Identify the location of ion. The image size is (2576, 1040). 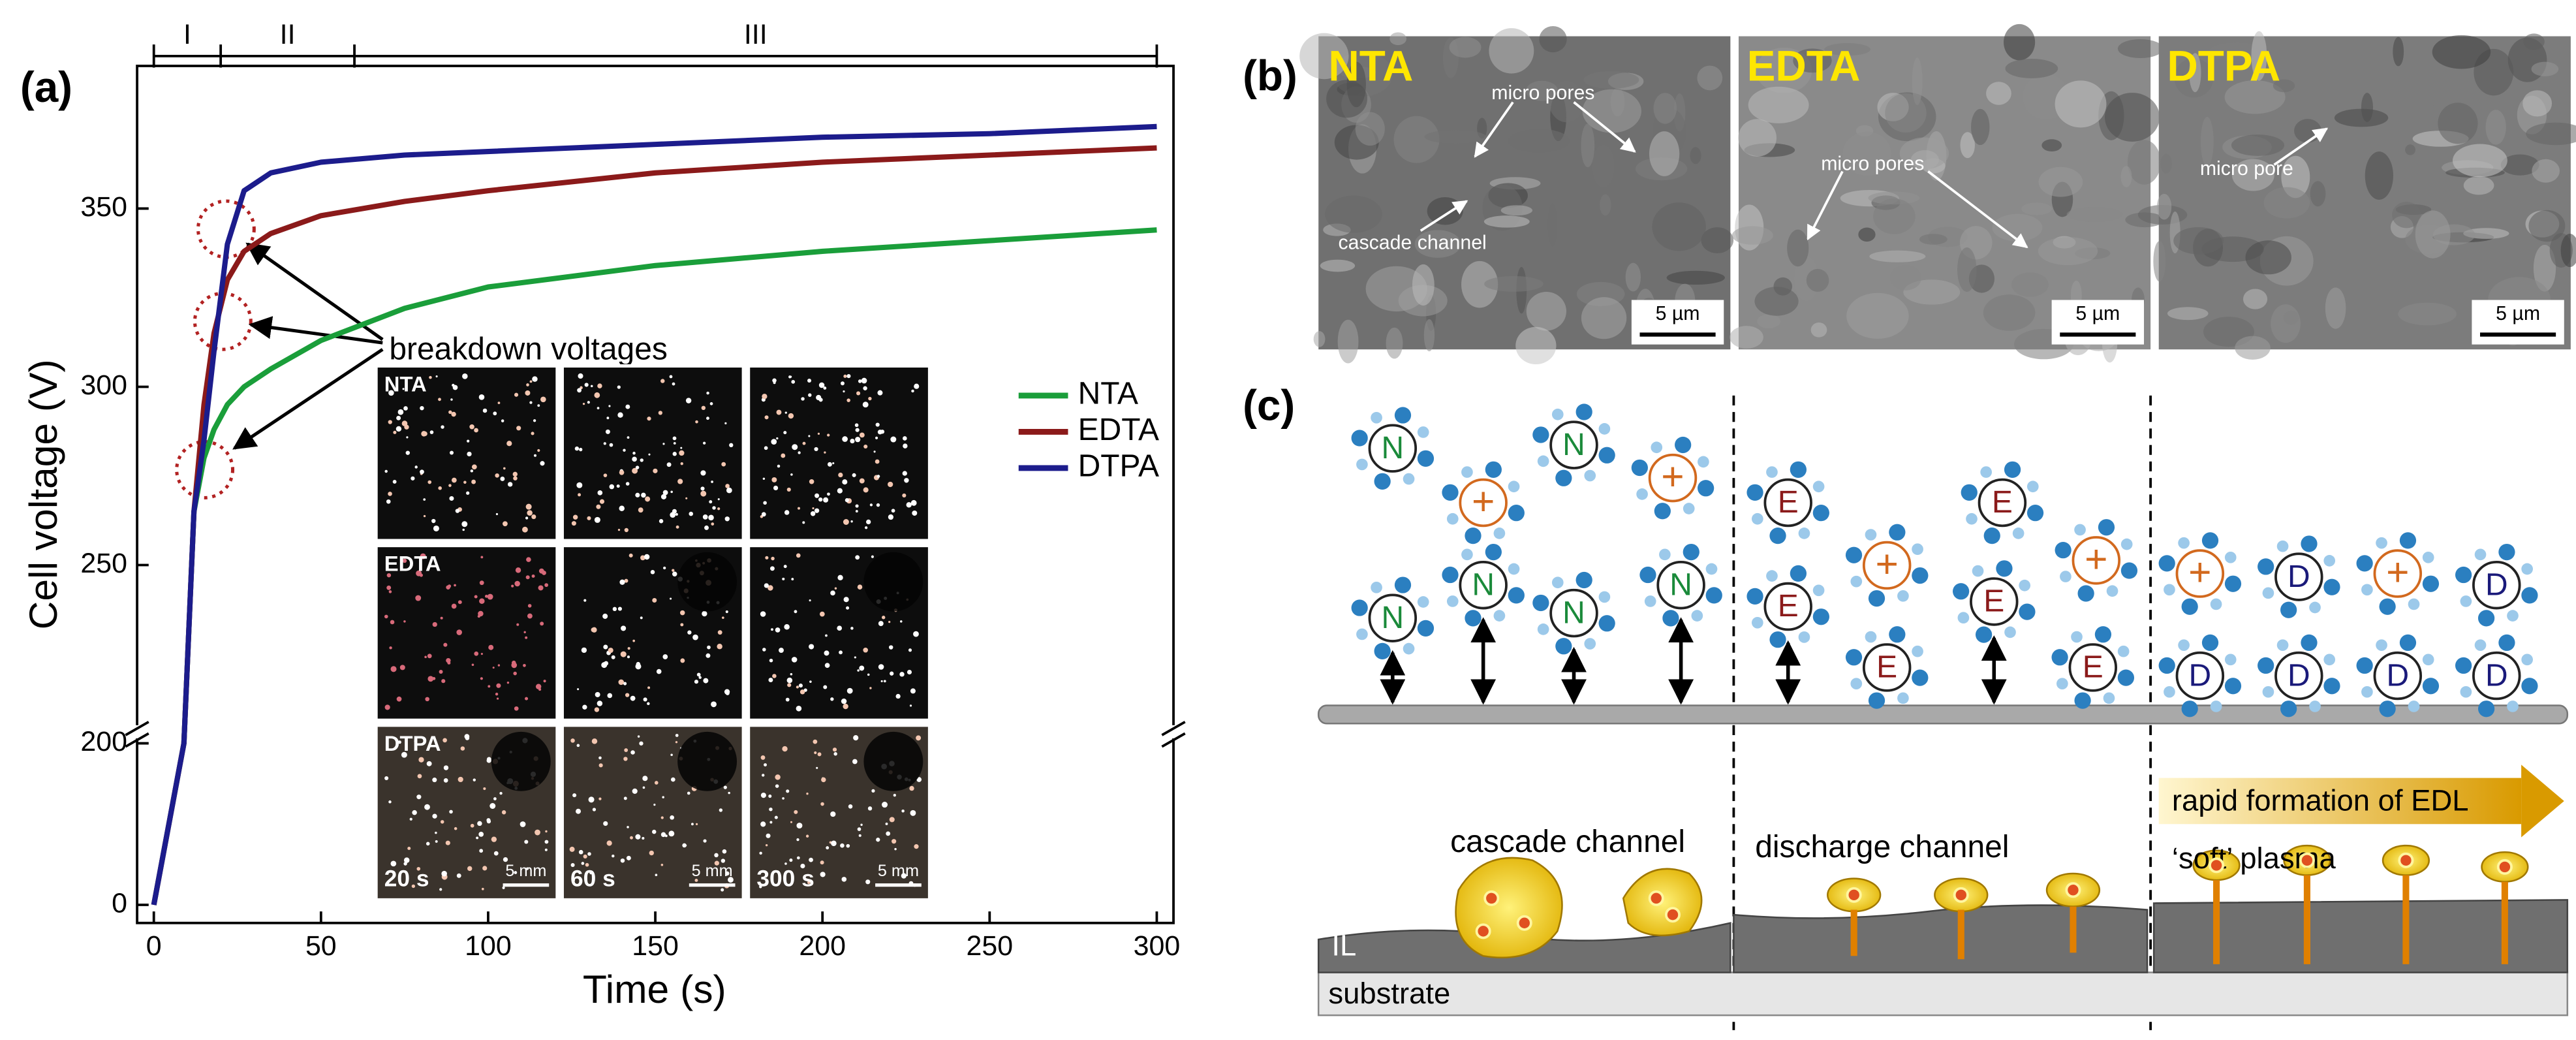
(2200, 574).